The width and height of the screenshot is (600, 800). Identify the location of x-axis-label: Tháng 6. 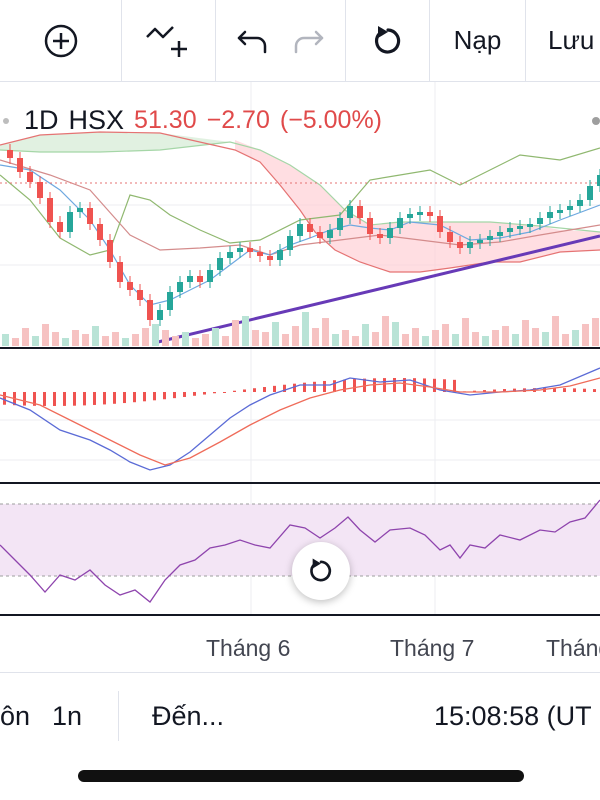
(248, 648).